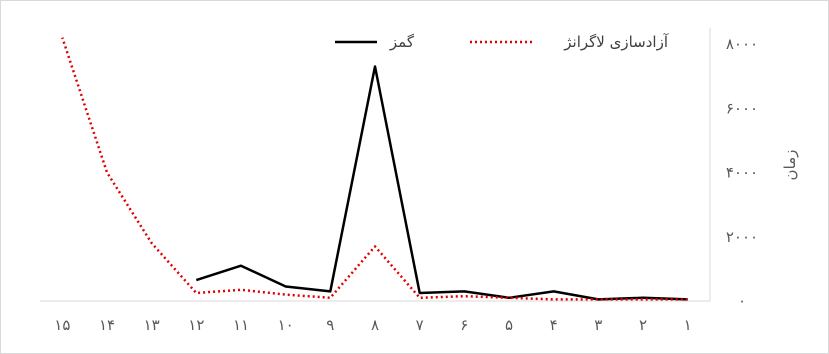 Image resolution: width=829 pixels, height=354 pixels. Describe the element at coordinates (554, 325) in the screenshot. I see `x-tick-label: ۴` at that location.